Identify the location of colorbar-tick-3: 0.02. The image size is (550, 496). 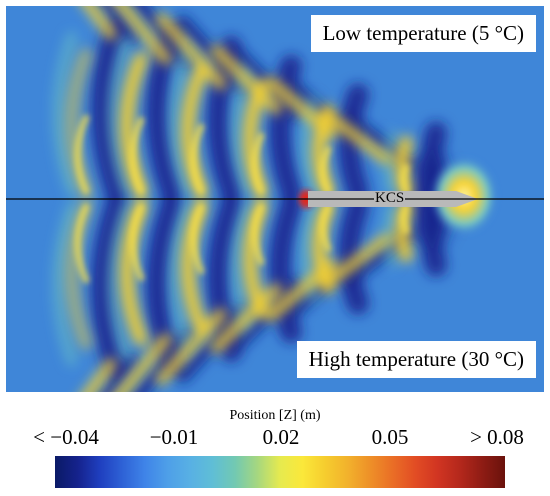
(281, 437).